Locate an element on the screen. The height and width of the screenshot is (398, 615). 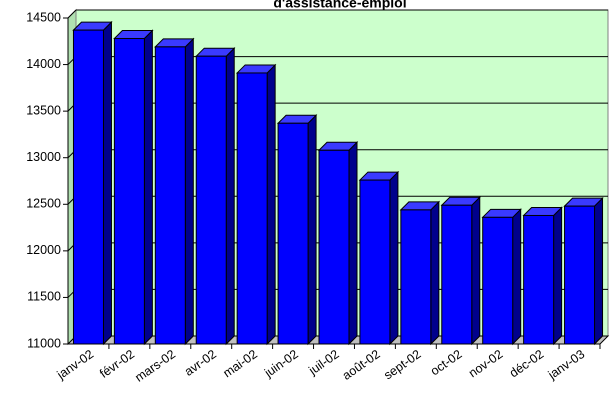
y-tick-label: 12500 is located at coordinates (43, 204).